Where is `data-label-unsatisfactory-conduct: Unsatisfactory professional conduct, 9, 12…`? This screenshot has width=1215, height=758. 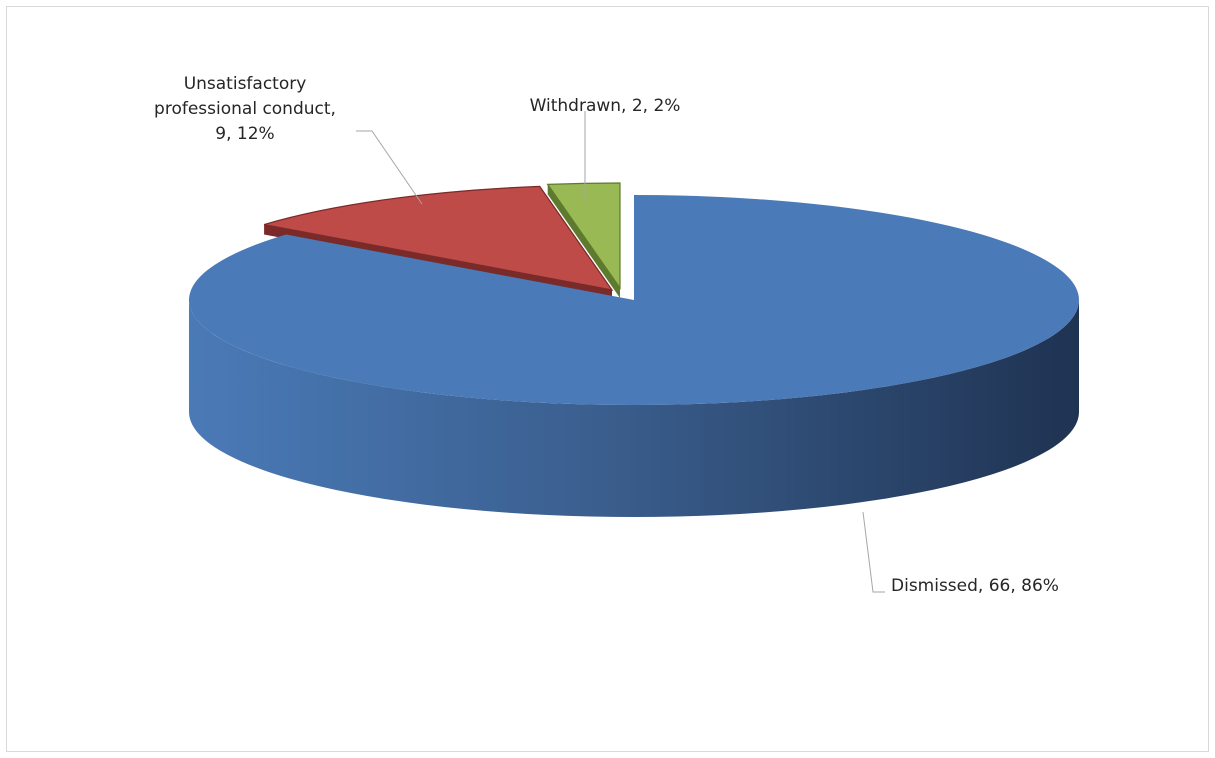
data-label-unsatisfactory-conduct: Unsatisfactory professional conduct, 9, 12… is located at coordinates (245, 109).